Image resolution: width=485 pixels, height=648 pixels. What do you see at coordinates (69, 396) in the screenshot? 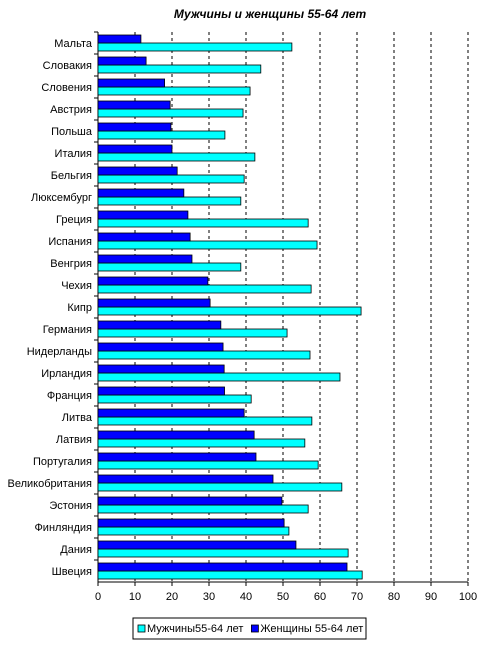
I see `y-tick-label: Франция` at bounding box center [69, 396].